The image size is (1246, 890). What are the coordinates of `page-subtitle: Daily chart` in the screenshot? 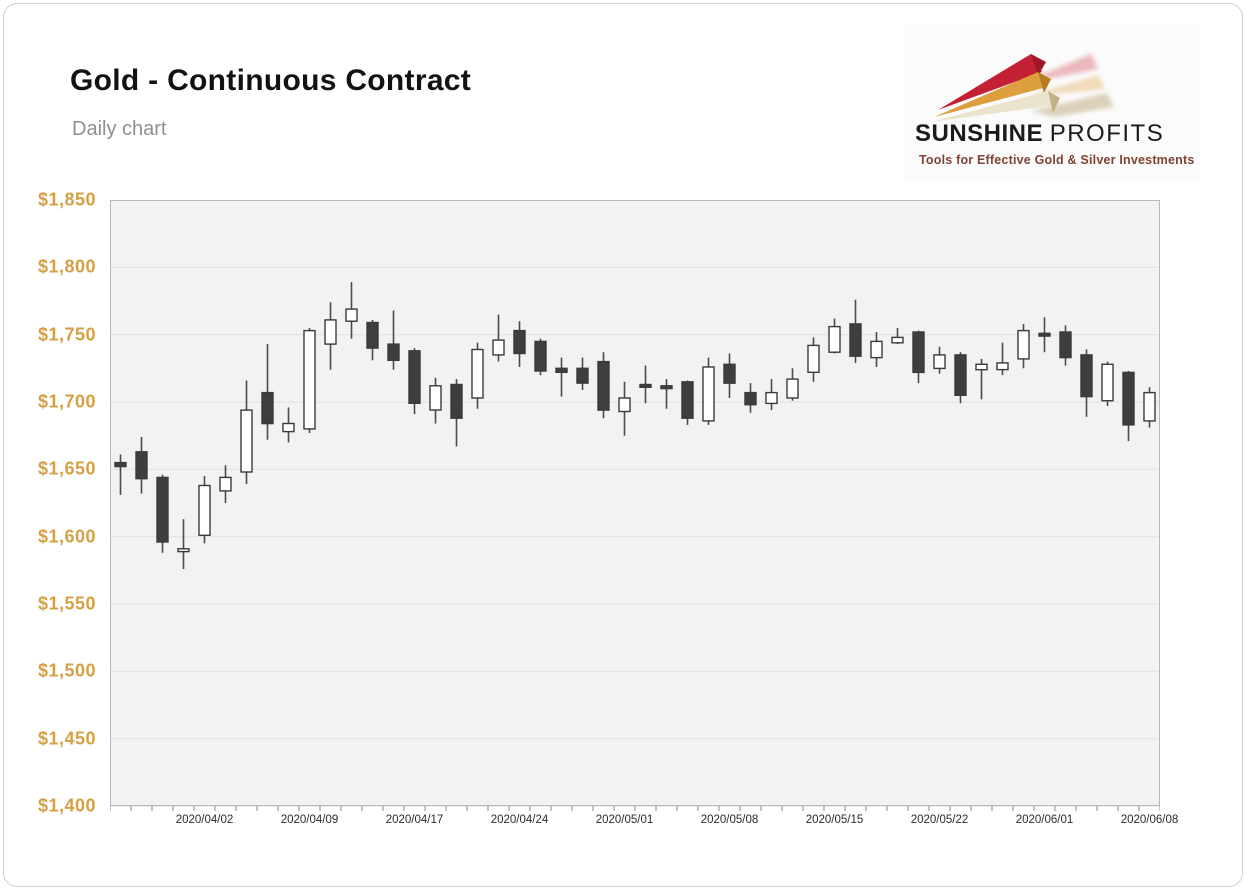 It's located at (119, 129).